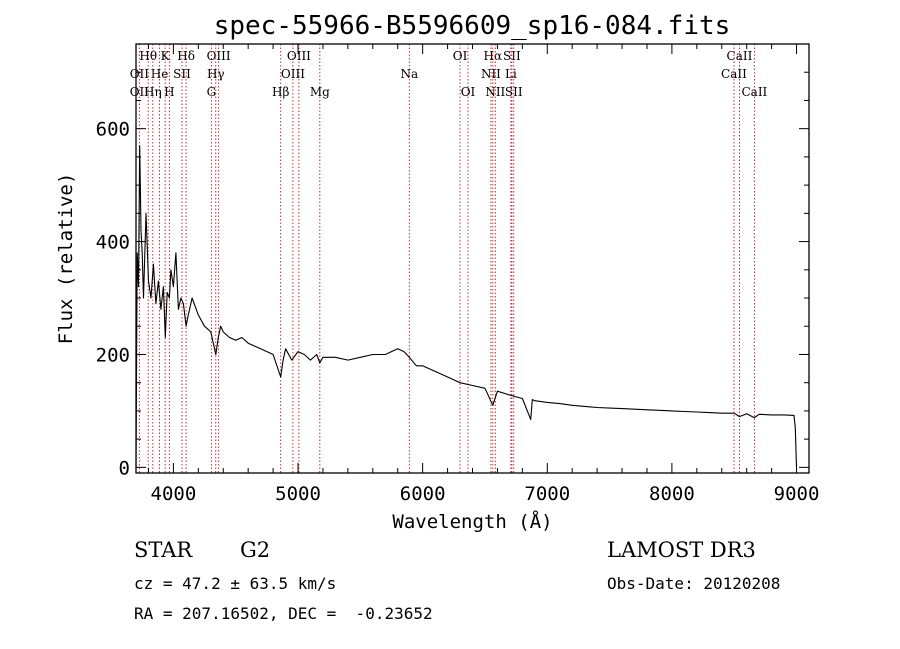 Image resolution: width=900 pixels, height=649 pixels. Describe the element at coordinates (216, 74) in the screenshot. I see `spectral-line-label: Hγ` at that location.